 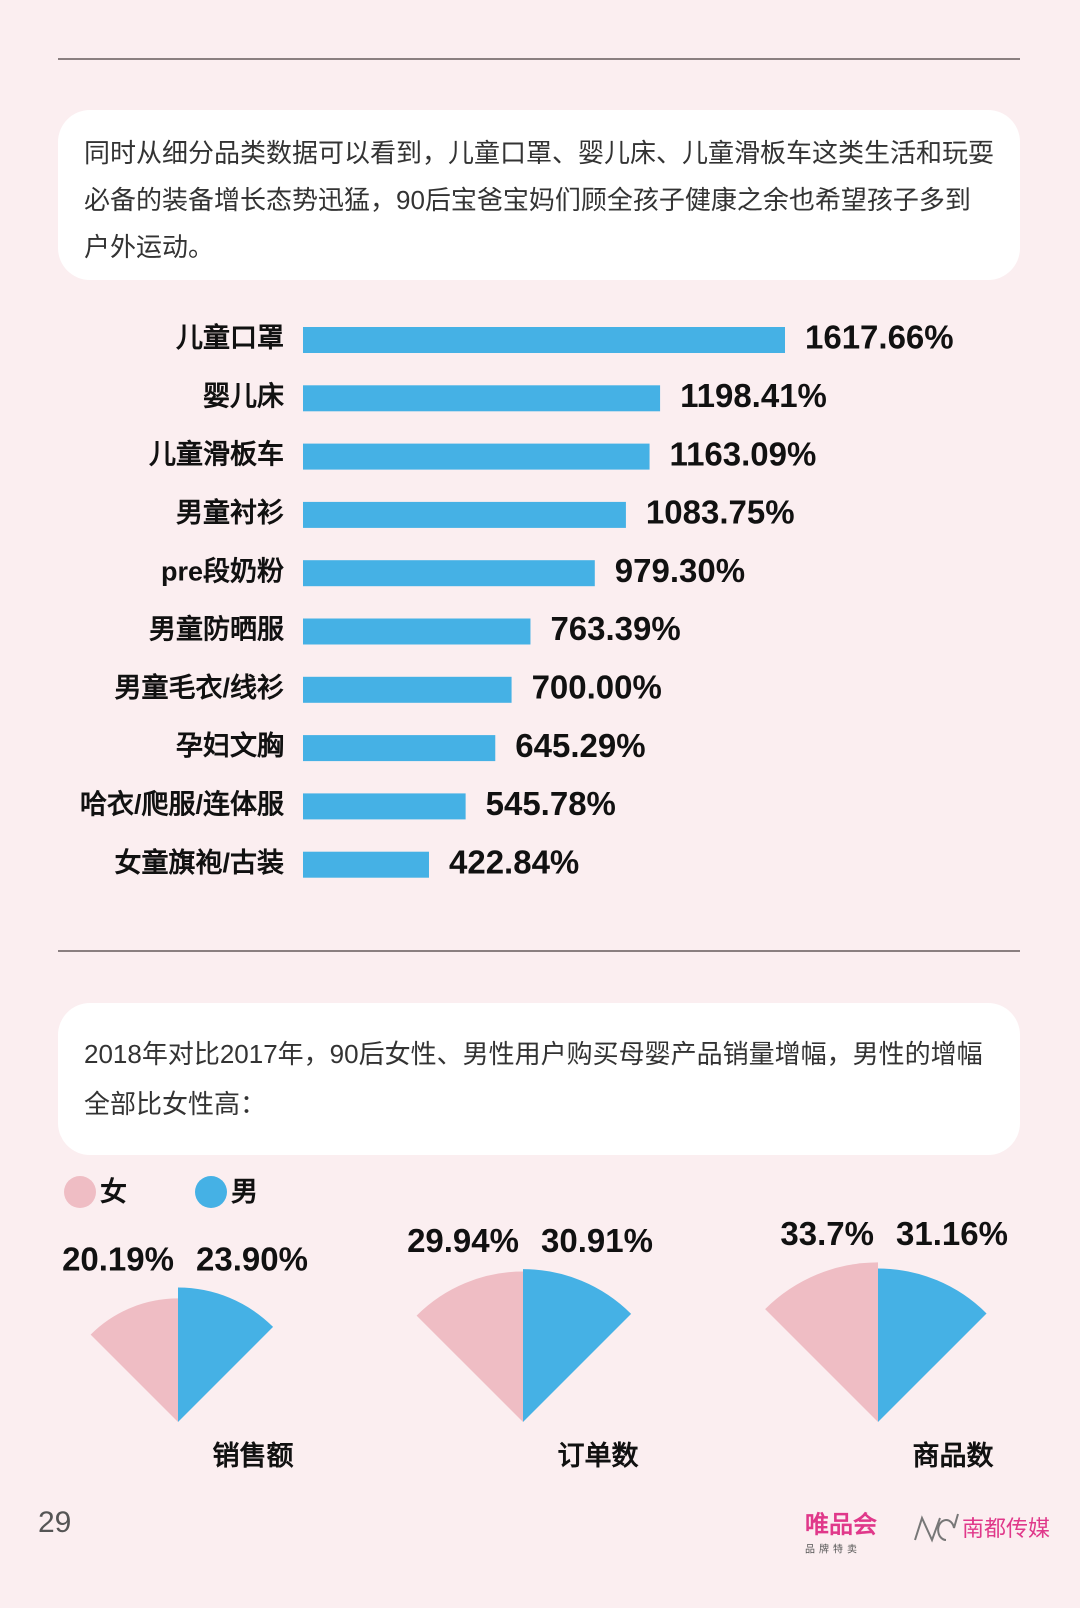 What do you see at coordinates (952, 1233) in the screenshot?
I see `value-label: 31.16%` at bounding box center [952, 1233].